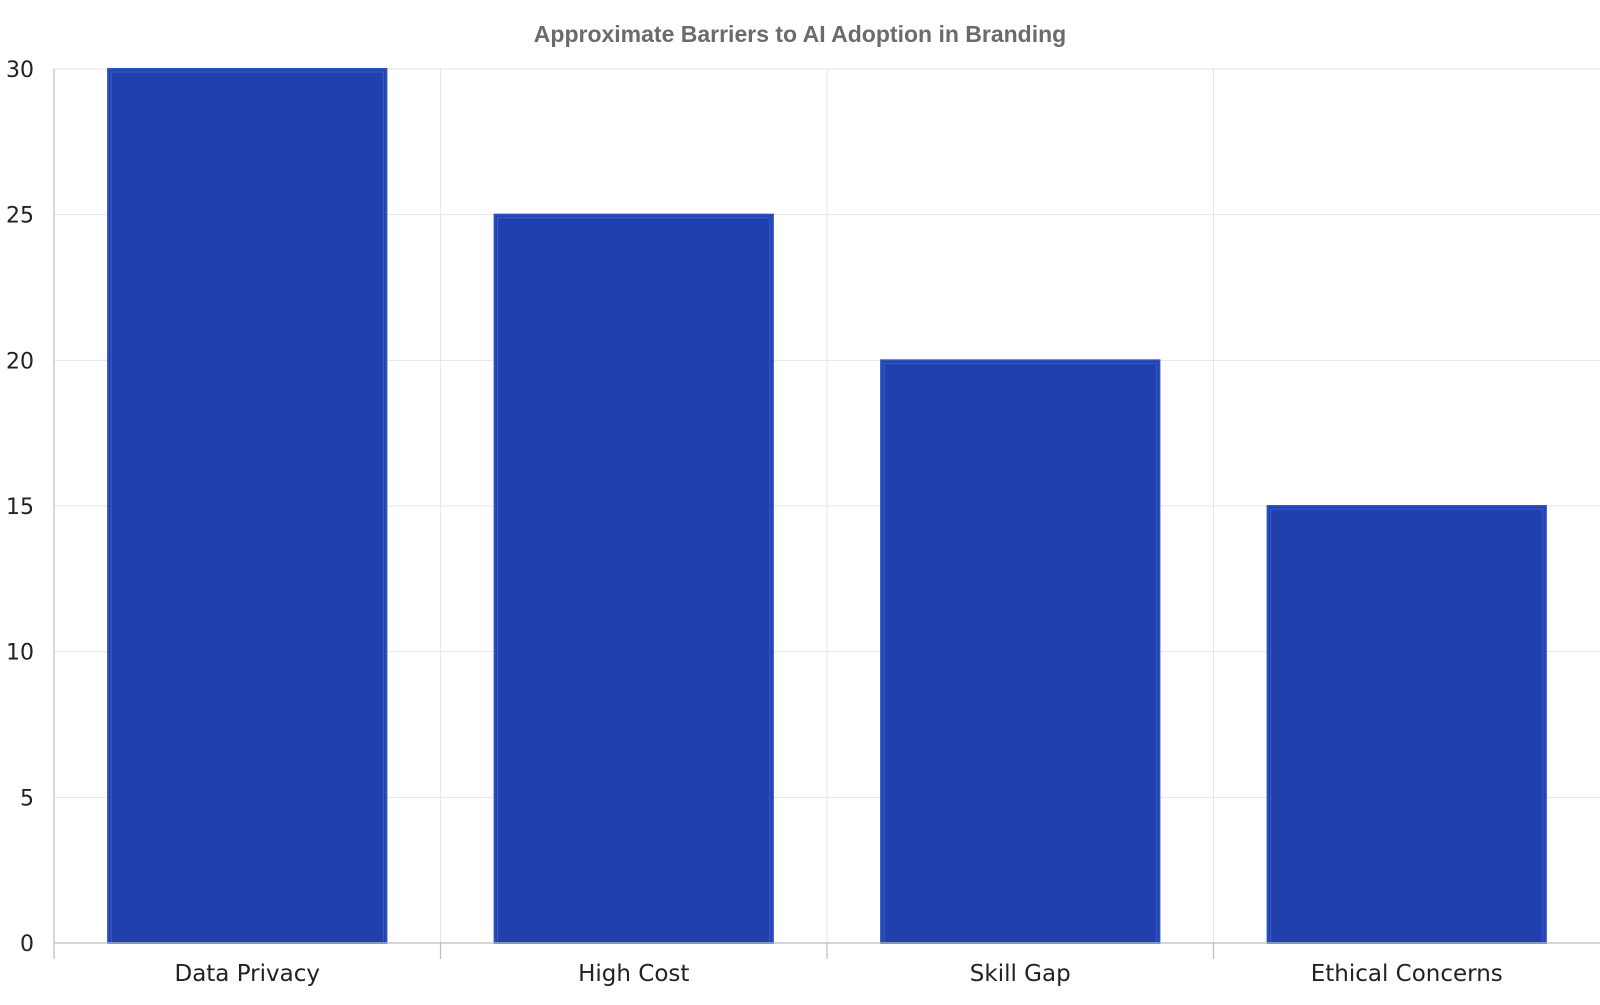  I want to click on y-tick-label: 0, so click(27, 944).